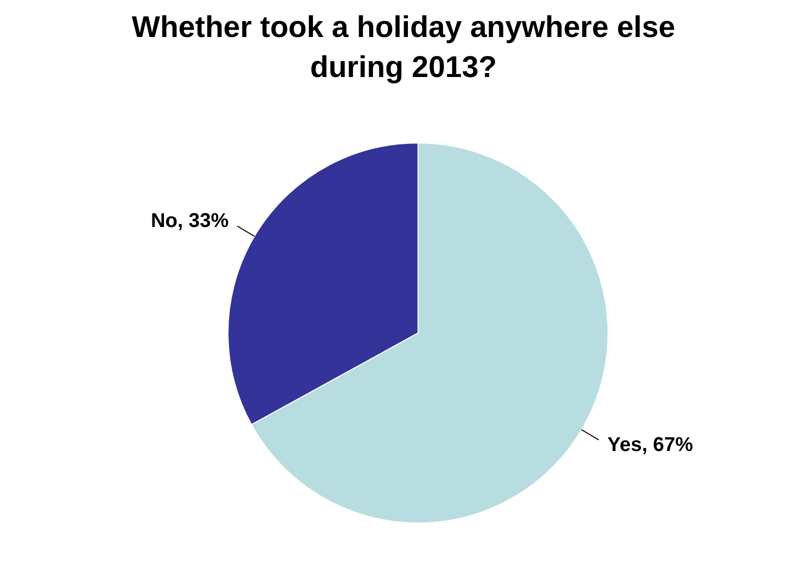 This screenshot has height=564, width=807. What do you see at coordinates (403, 48) in the screenshot?
I see `chart-title: Whether took a holiday anywhere else during 2013?` at bounding box center [403, 48].